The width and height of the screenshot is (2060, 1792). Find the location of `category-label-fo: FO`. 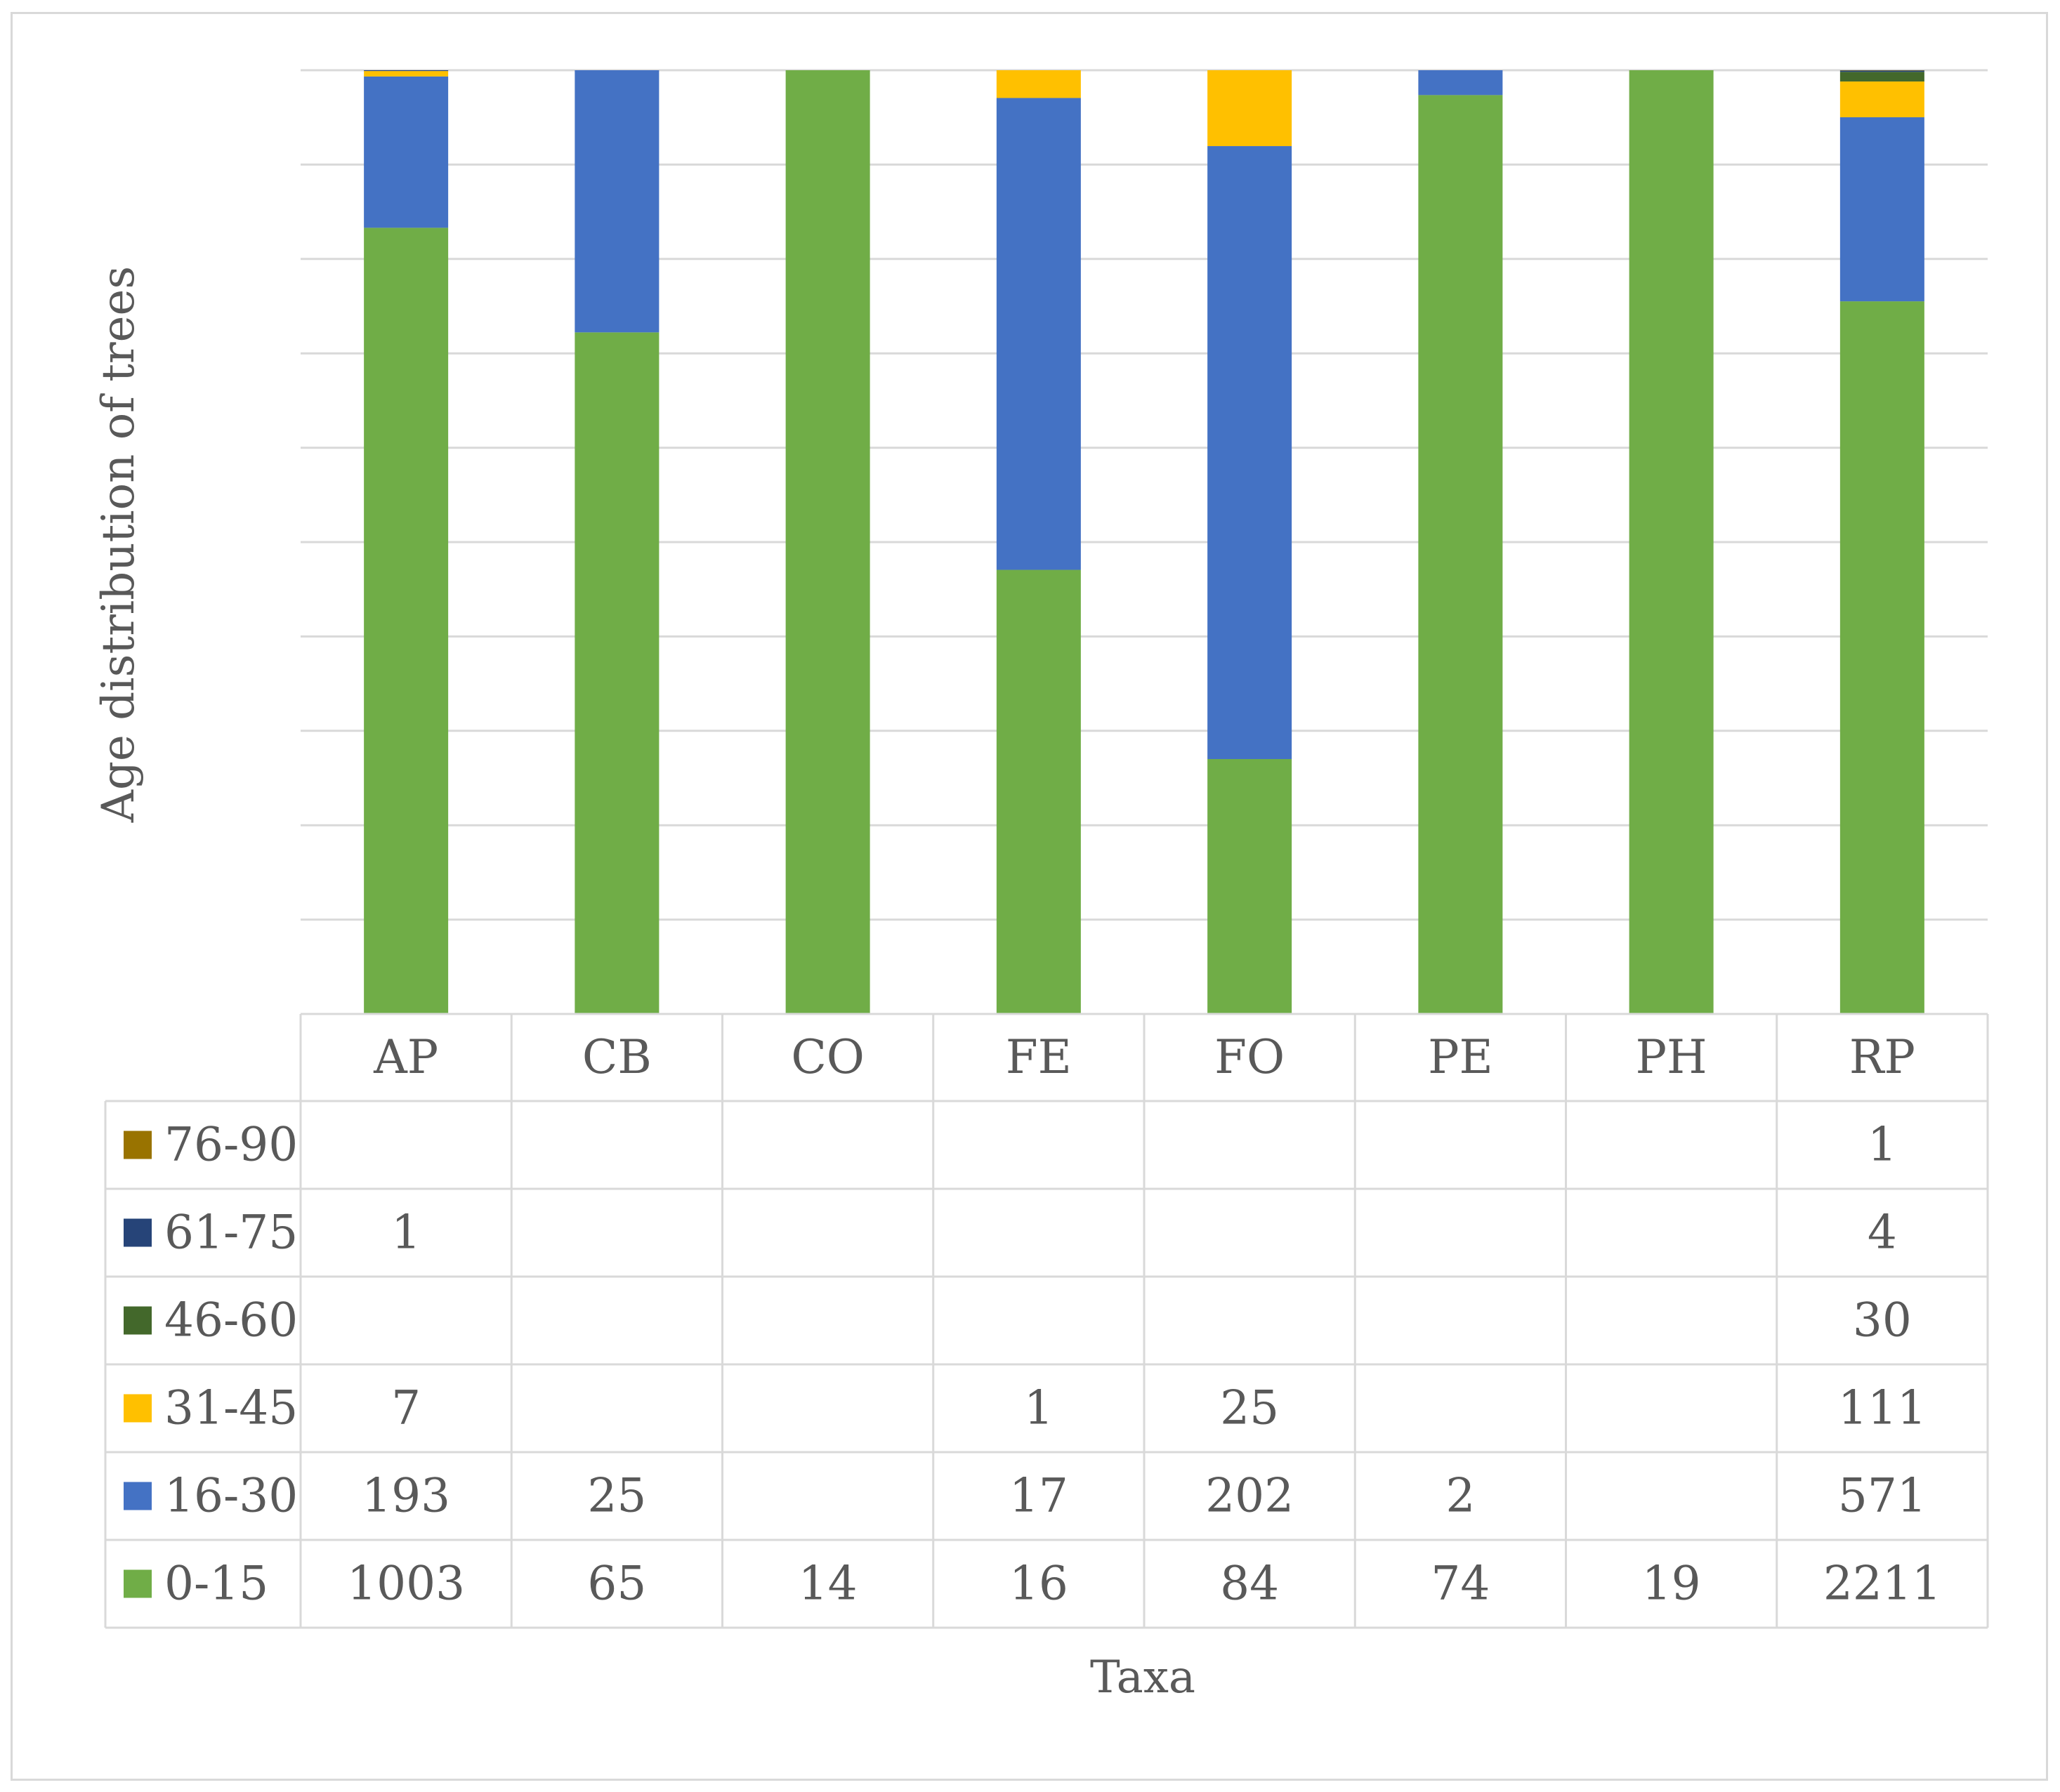

category-label-fo: FO is located at coordinates (1249, 1057).